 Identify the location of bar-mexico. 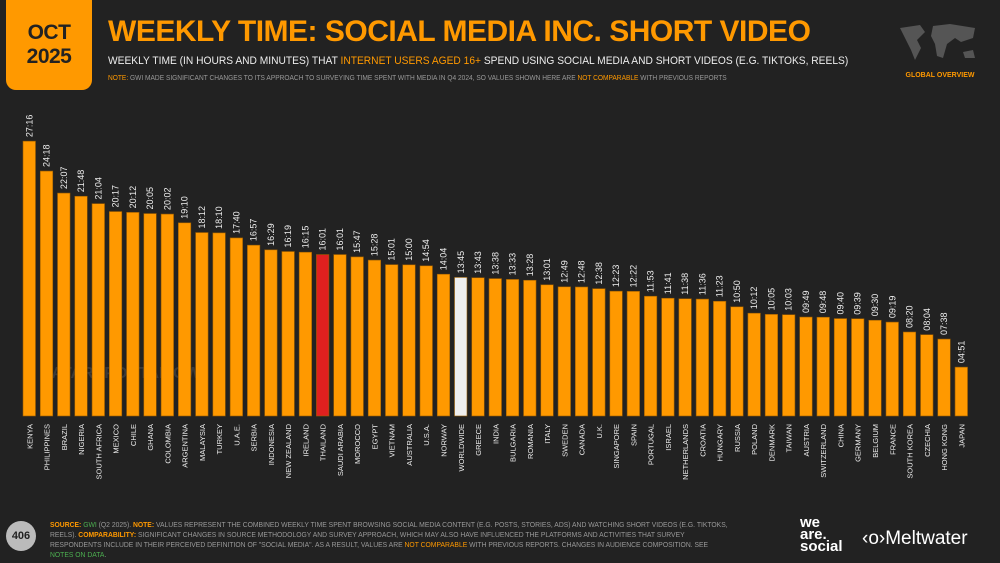
(116, 314).